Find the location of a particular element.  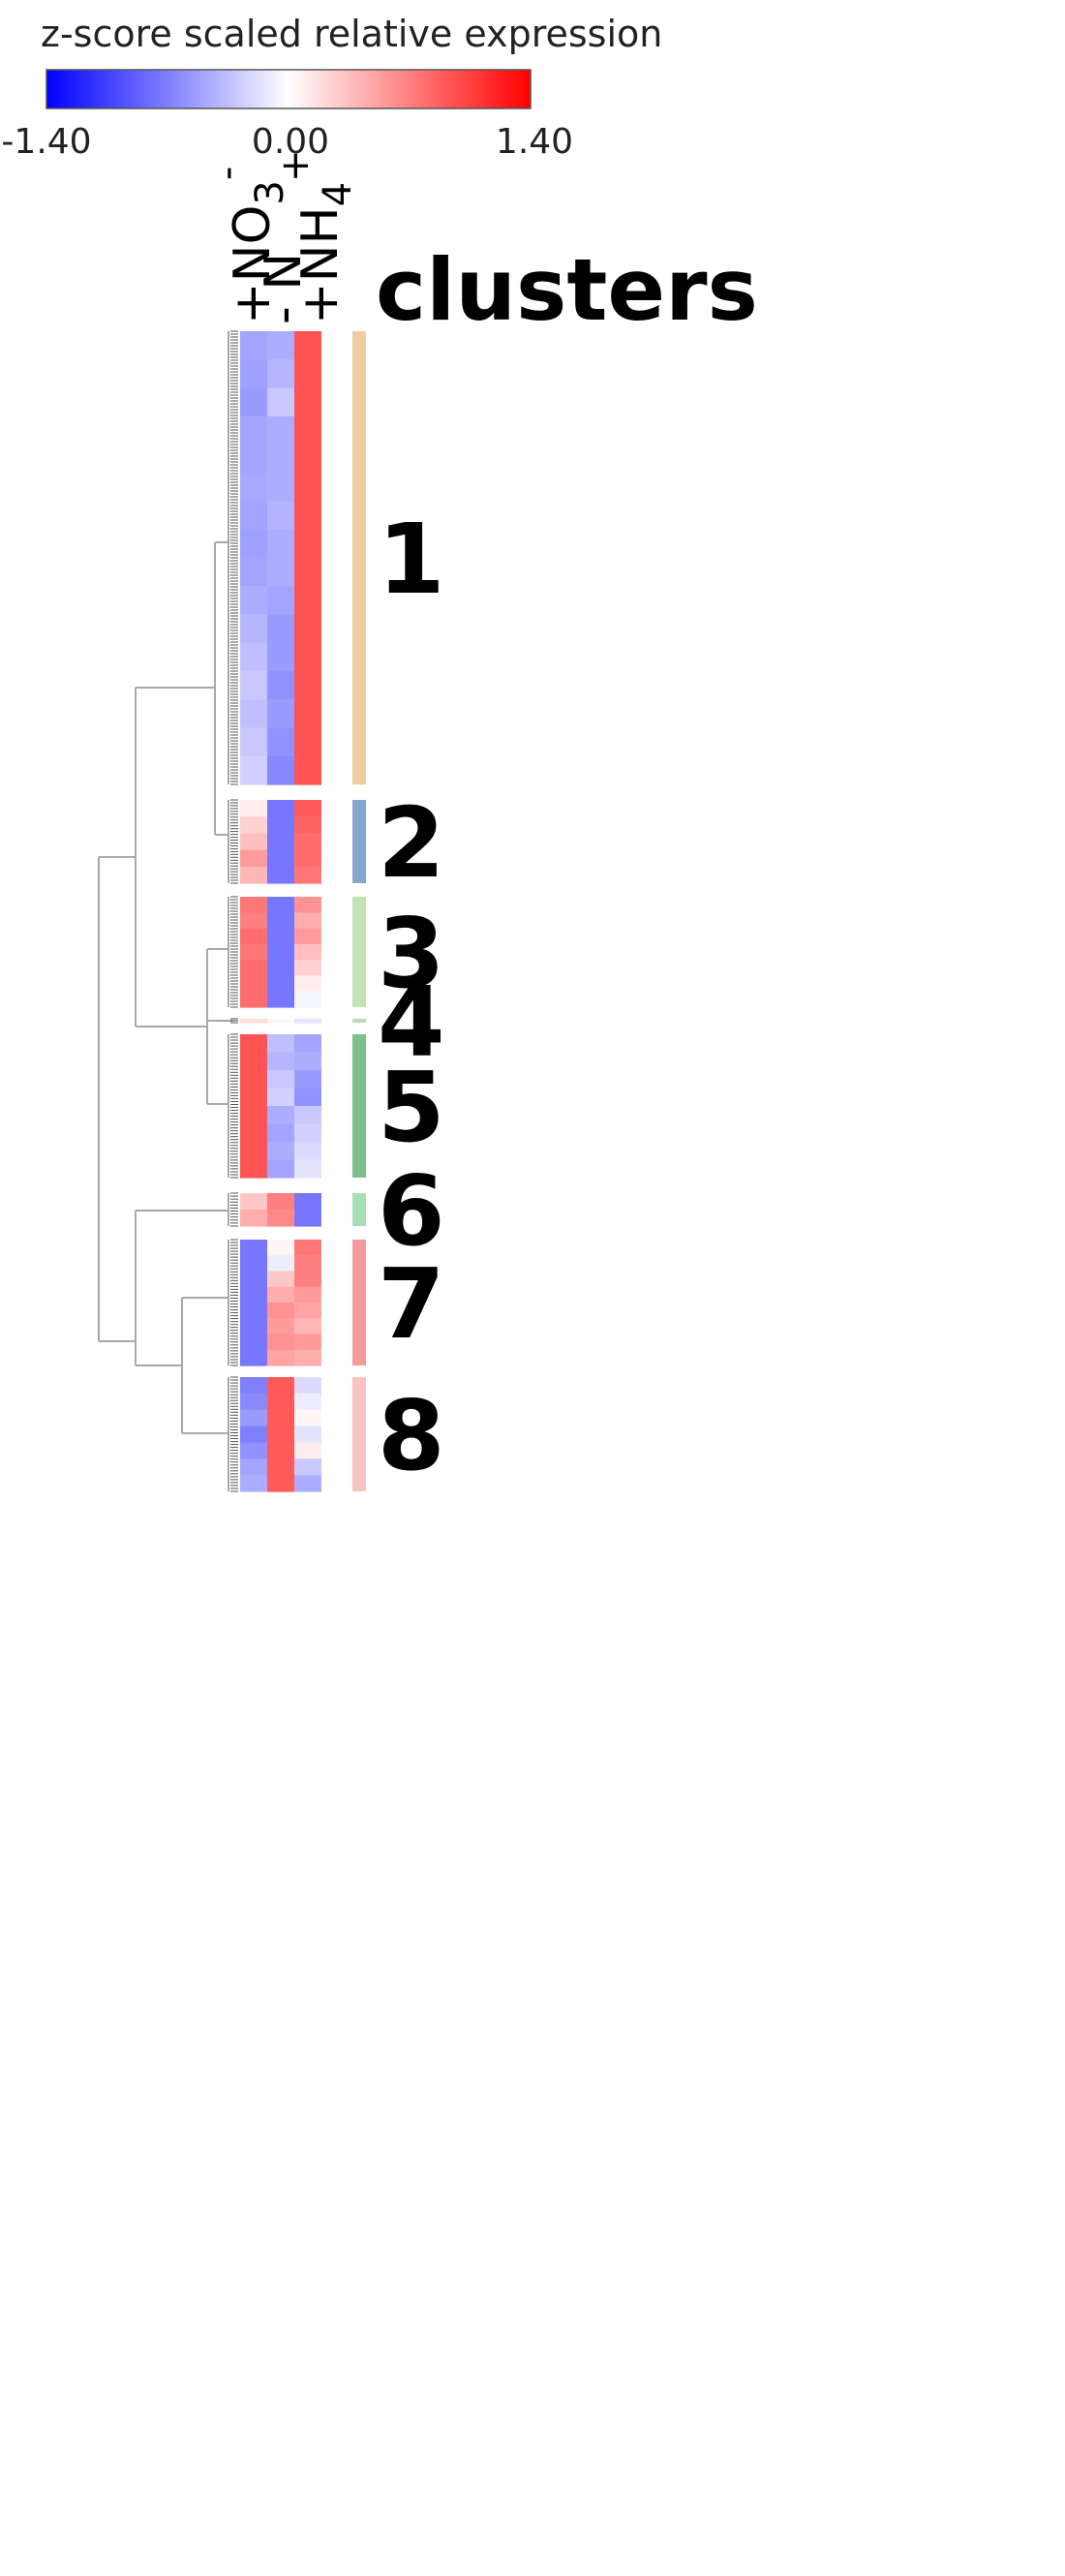

clusters-title: clusters is located at coordinates (567, 290).